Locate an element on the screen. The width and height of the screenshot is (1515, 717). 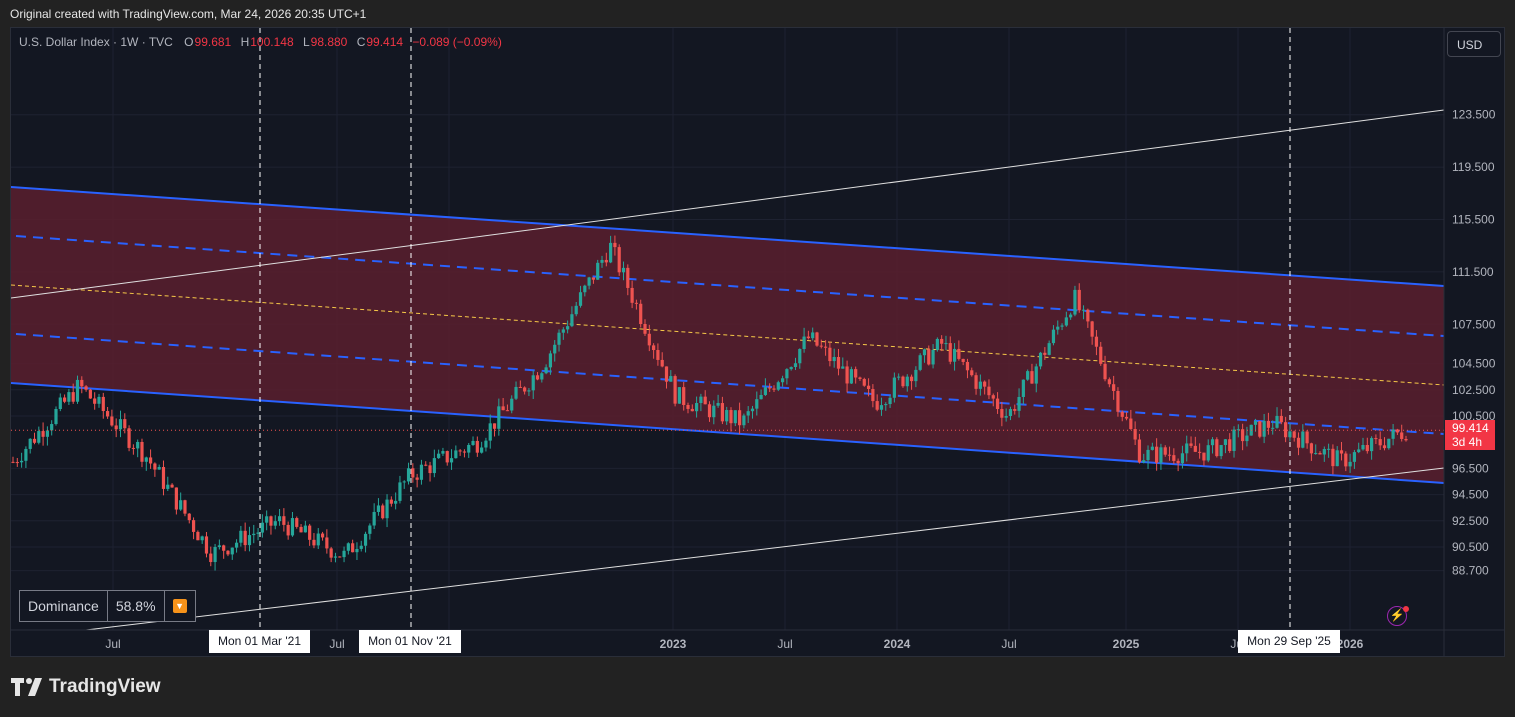
crosshair-date-label: Mon 01 Mar '21 is located at coordinates (259, 641).